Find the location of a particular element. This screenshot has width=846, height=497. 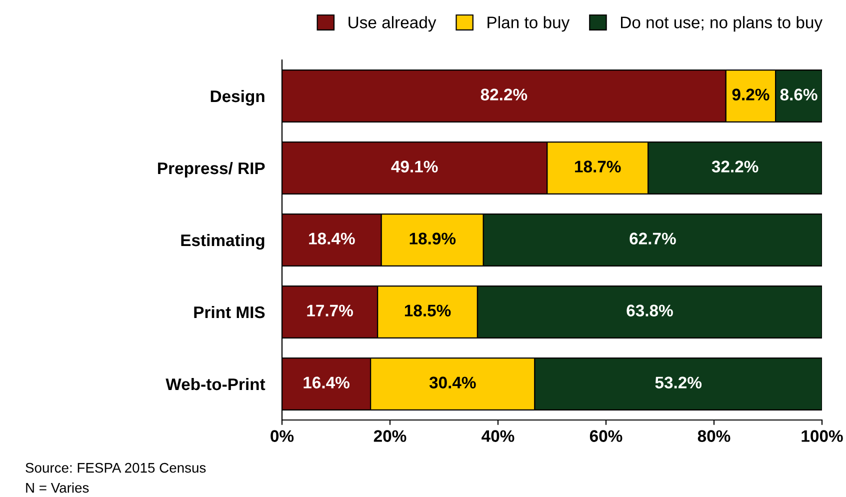

data-label: 18.5% is located at coordinates (427, 310).